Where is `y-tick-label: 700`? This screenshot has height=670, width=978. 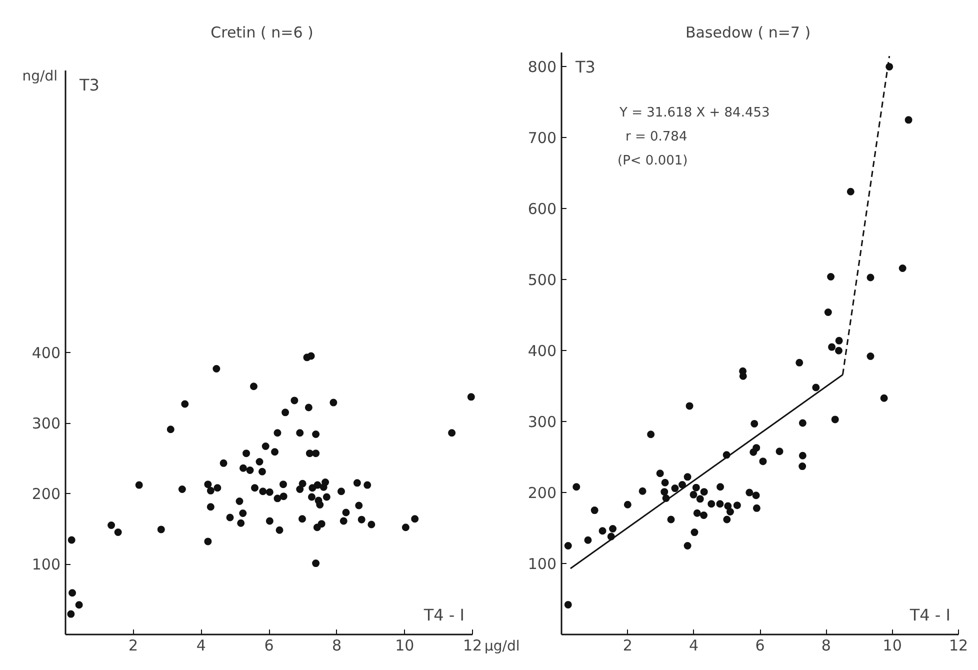
y-tick-label: 700 is located at coordinates (542, 138).